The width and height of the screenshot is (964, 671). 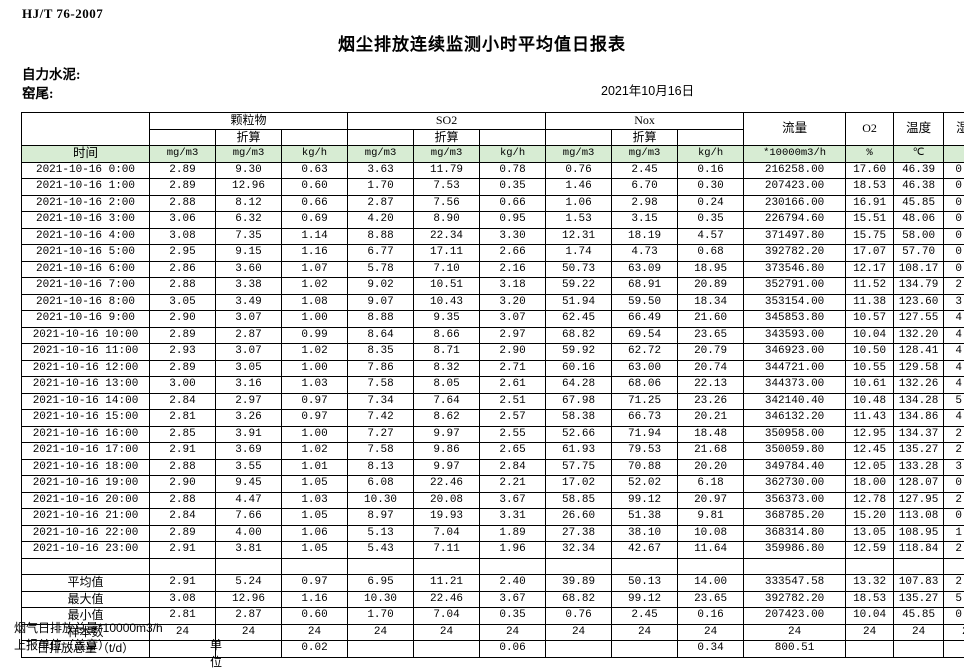 I want to click on unit-nox-conv-mgm3: mg/m3, so click(x=645, y=154).